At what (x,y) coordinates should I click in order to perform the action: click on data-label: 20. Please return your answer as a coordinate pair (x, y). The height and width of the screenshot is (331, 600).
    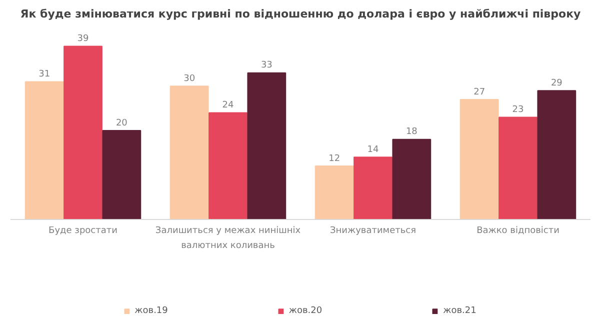
    Looking at the image, I should click on (122, 123).